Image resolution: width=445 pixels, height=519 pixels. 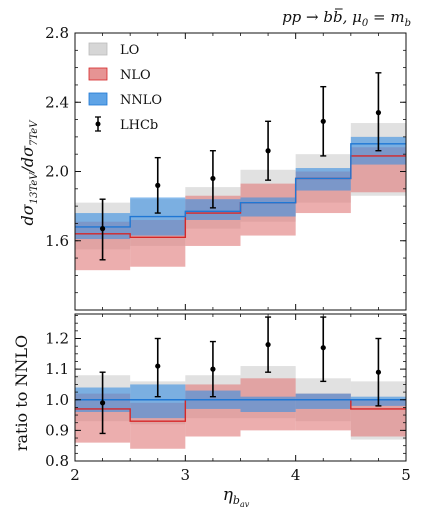 I want to click on top-nnlo-central-line, so click(x=240, y=185).